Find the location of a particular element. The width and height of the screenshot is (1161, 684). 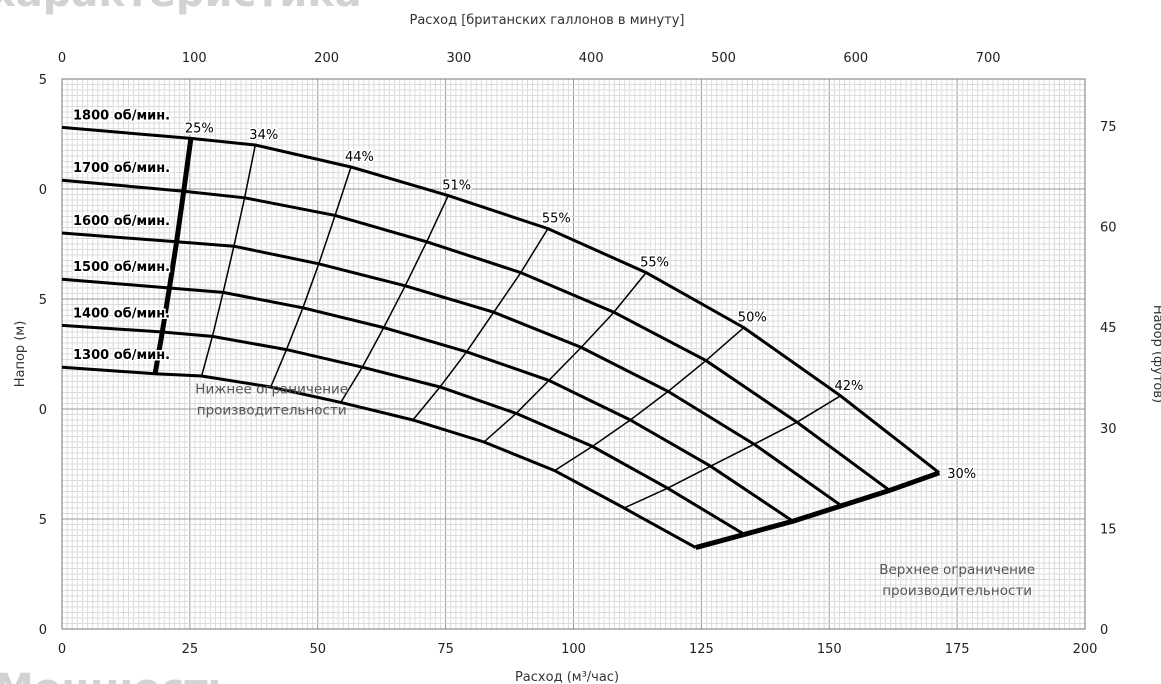

efficiency-label: 30% is located at coordinates (961, 474).